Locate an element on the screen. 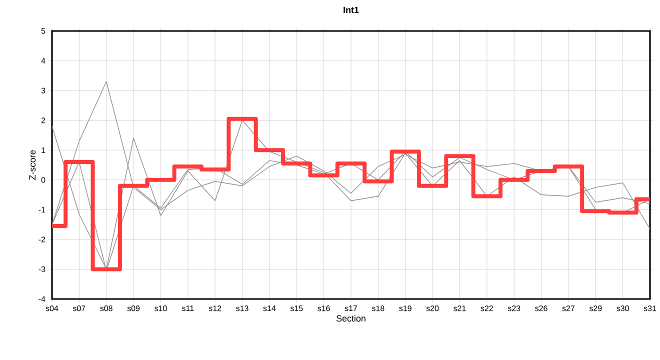  y-axis-title: Z-score is located at coordinates (32, 165).